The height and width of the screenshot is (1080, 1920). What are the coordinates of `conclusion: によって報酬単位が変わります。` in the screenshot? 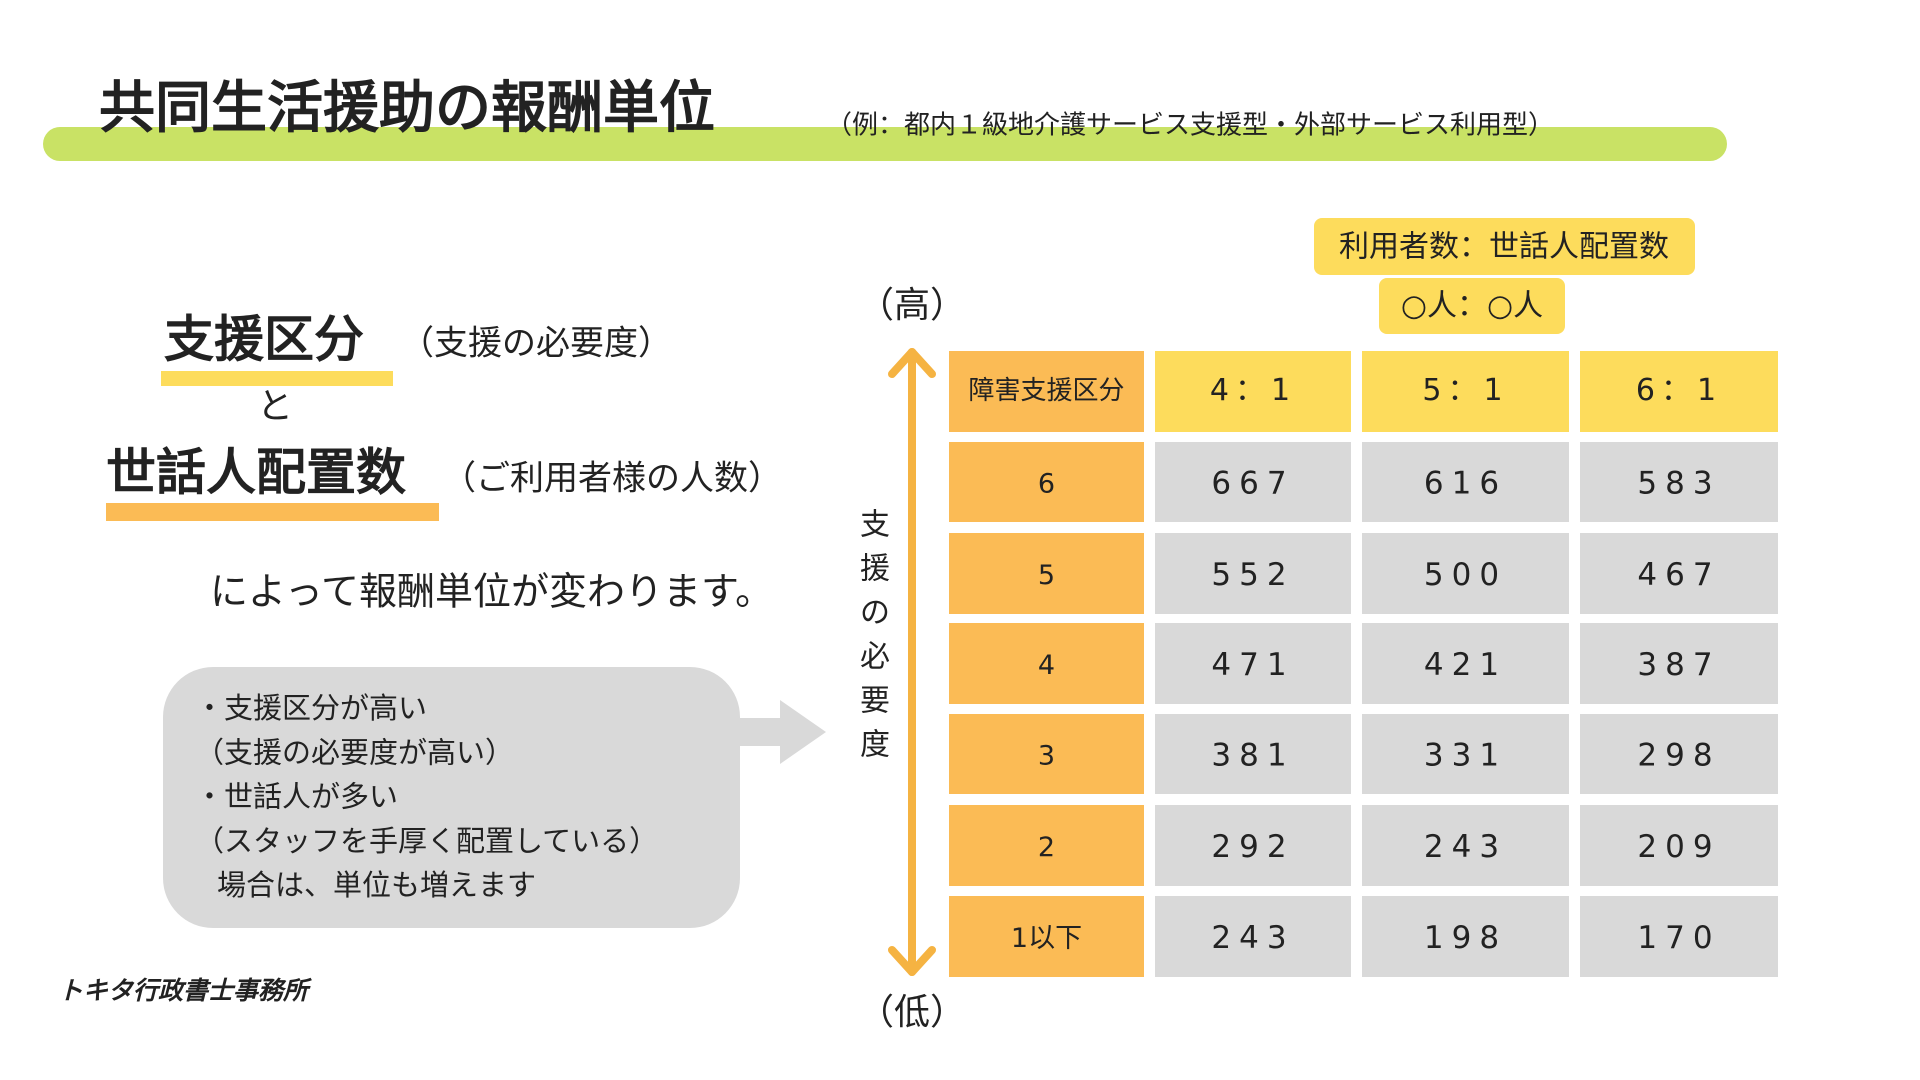 It's located at (491, 592).